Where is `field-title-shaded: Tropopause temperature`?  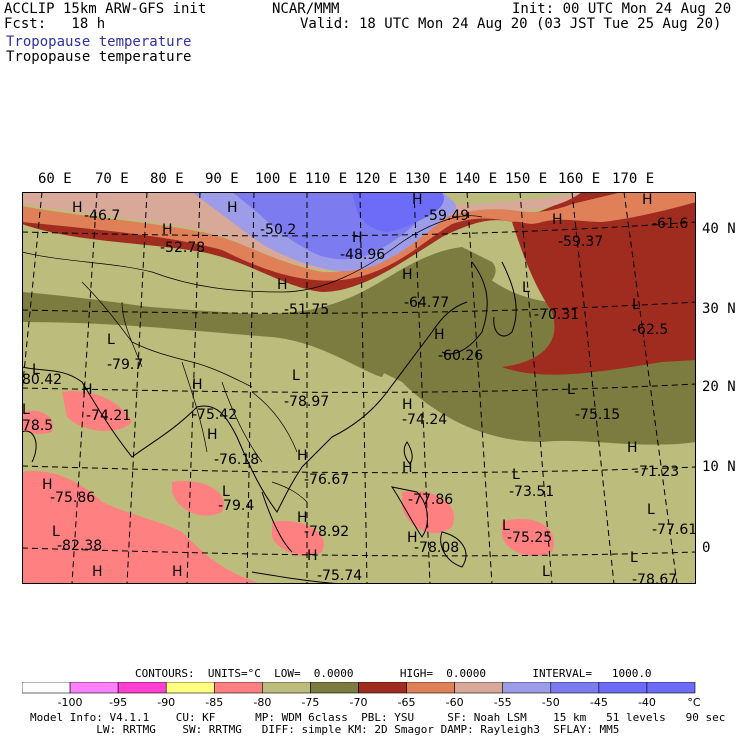 field-title-shaded: Tropopause temperature is located at coordinates (99, 42).